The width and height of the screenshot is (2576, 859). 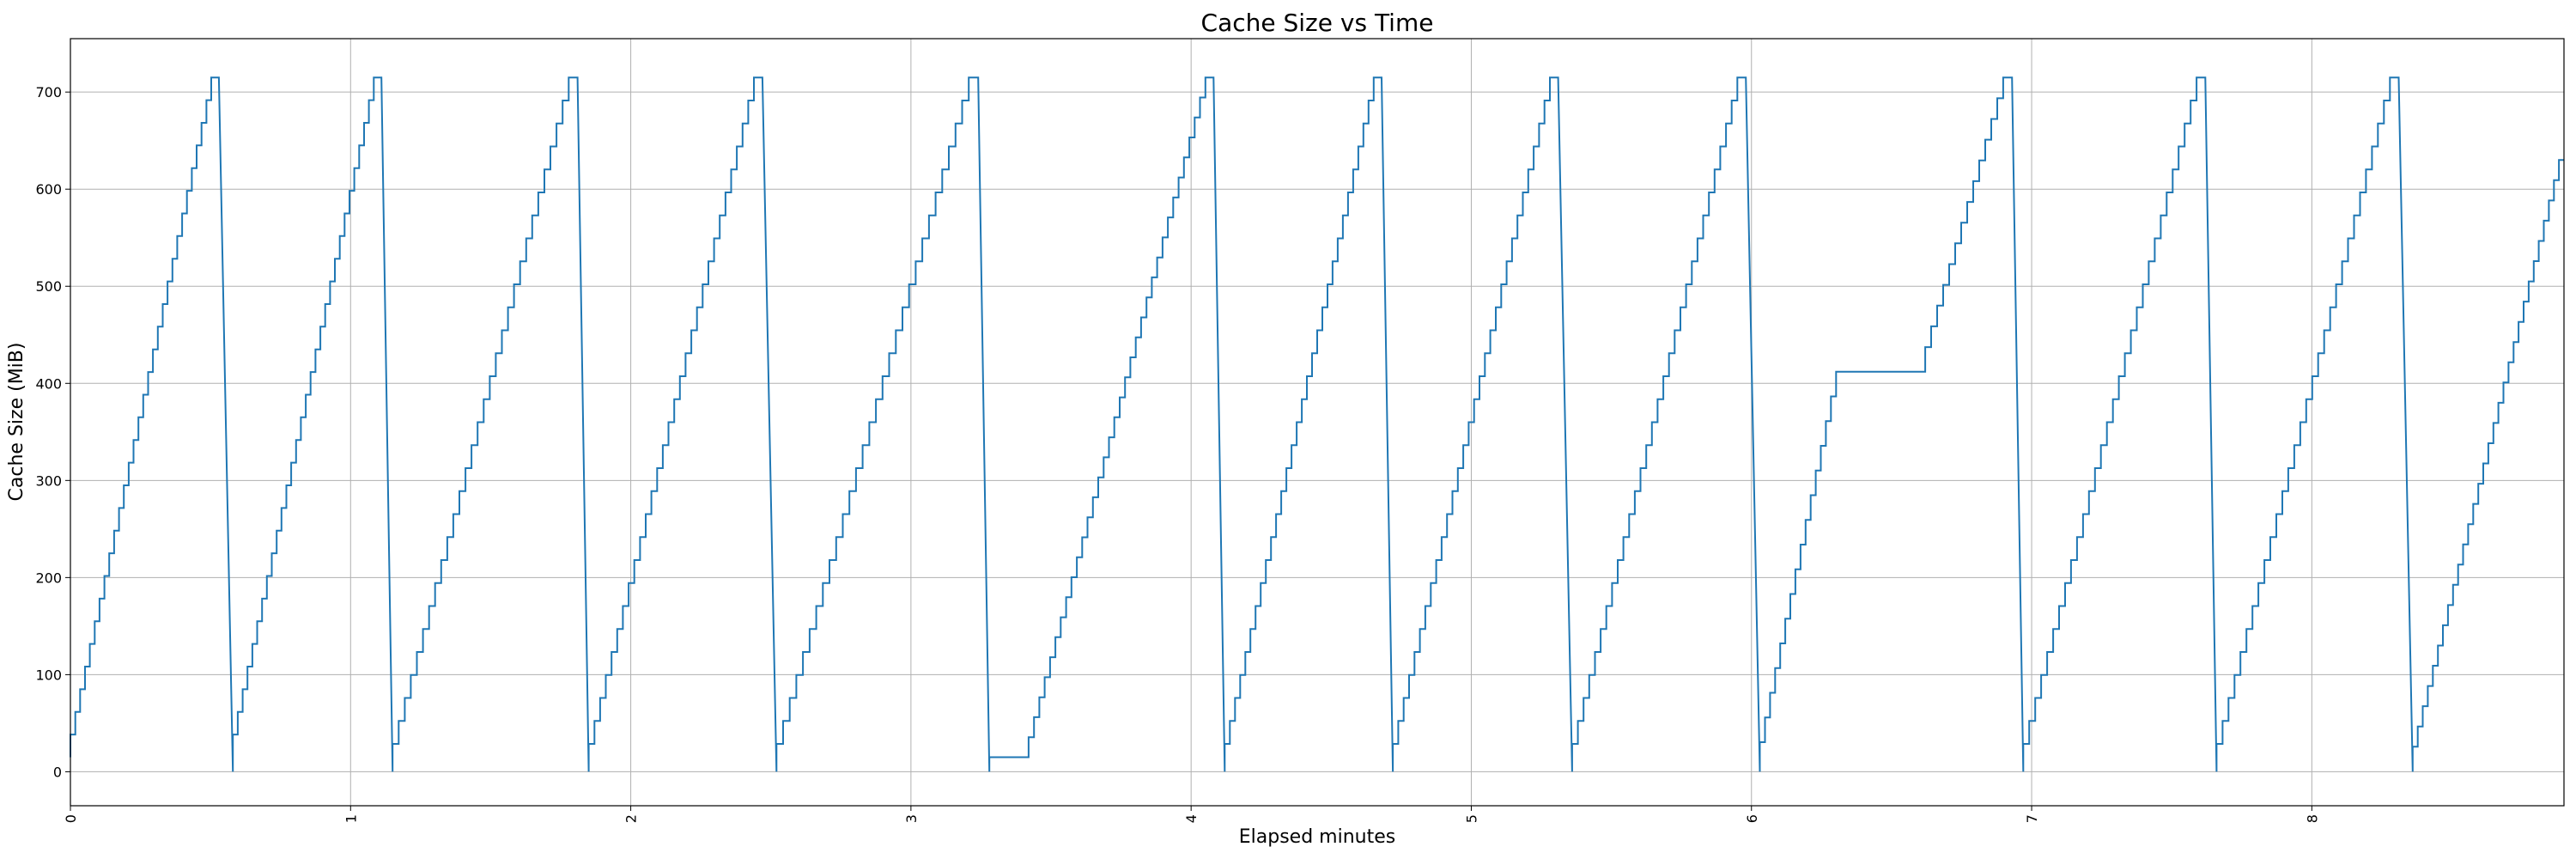 What do you see at coordinates (71, 819) in the screenshot?
I see `x-tick-label: 0` at bounding box center [71, 819].